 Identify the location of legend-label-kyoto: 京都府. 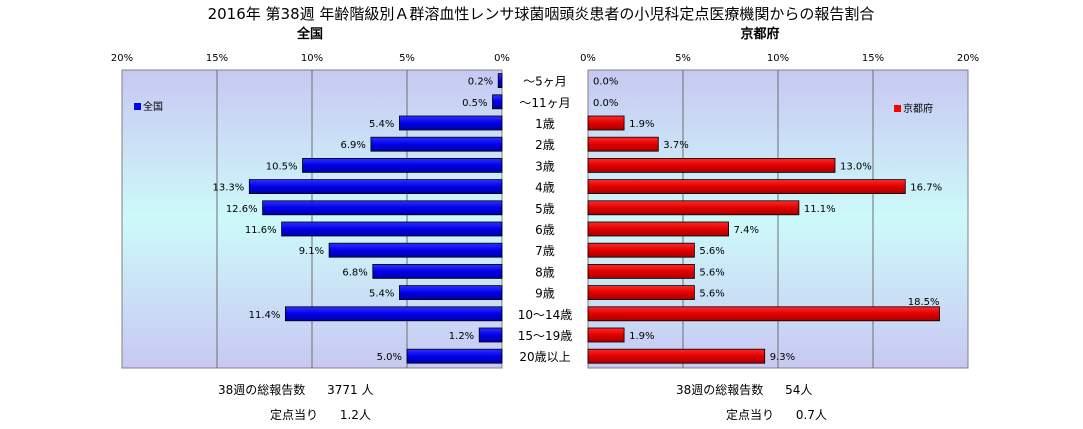
(918, 108).